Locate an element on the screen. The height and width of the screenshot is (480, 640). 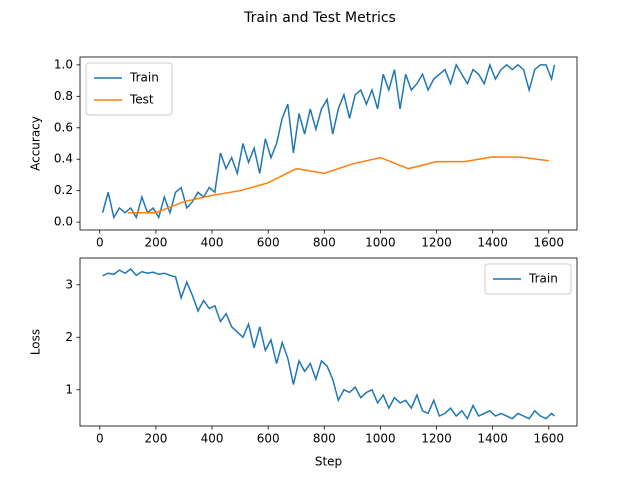
y-axis-label: Loss is located at coordinates (36, 342).